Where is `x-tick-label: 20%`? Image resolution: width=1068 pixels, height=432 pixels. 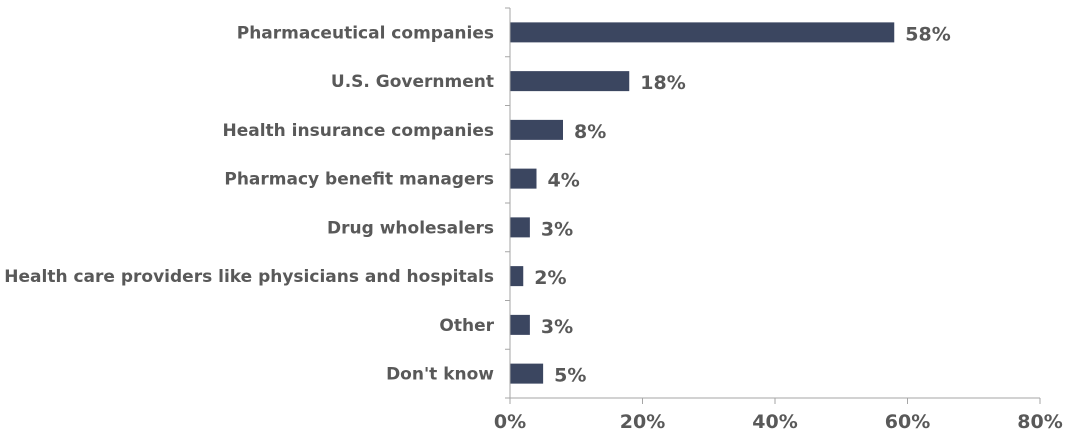 x-tick-label: 20% is located at coordinates (642, 421).